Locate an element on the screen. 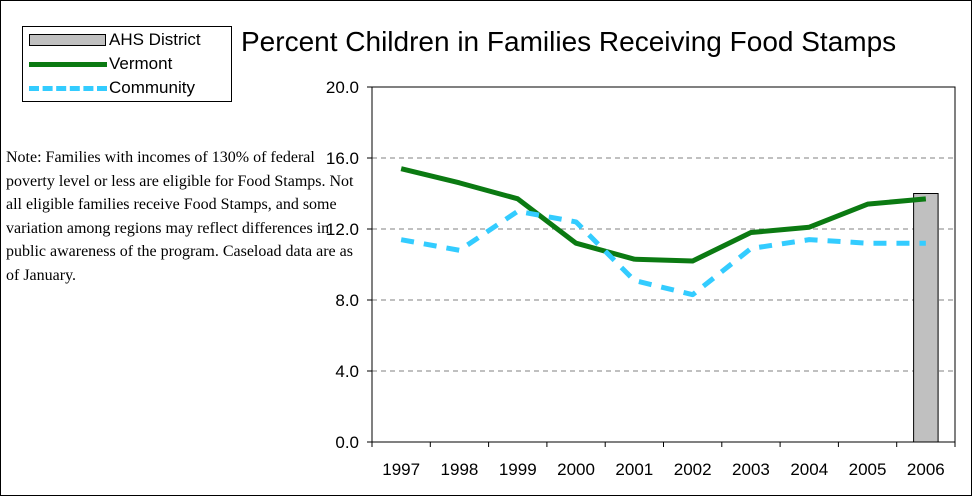 Image resolution: width=973 pixels, height=497 pixels. legend-item-vermont: Vermont is located at coordinates (127, 63).